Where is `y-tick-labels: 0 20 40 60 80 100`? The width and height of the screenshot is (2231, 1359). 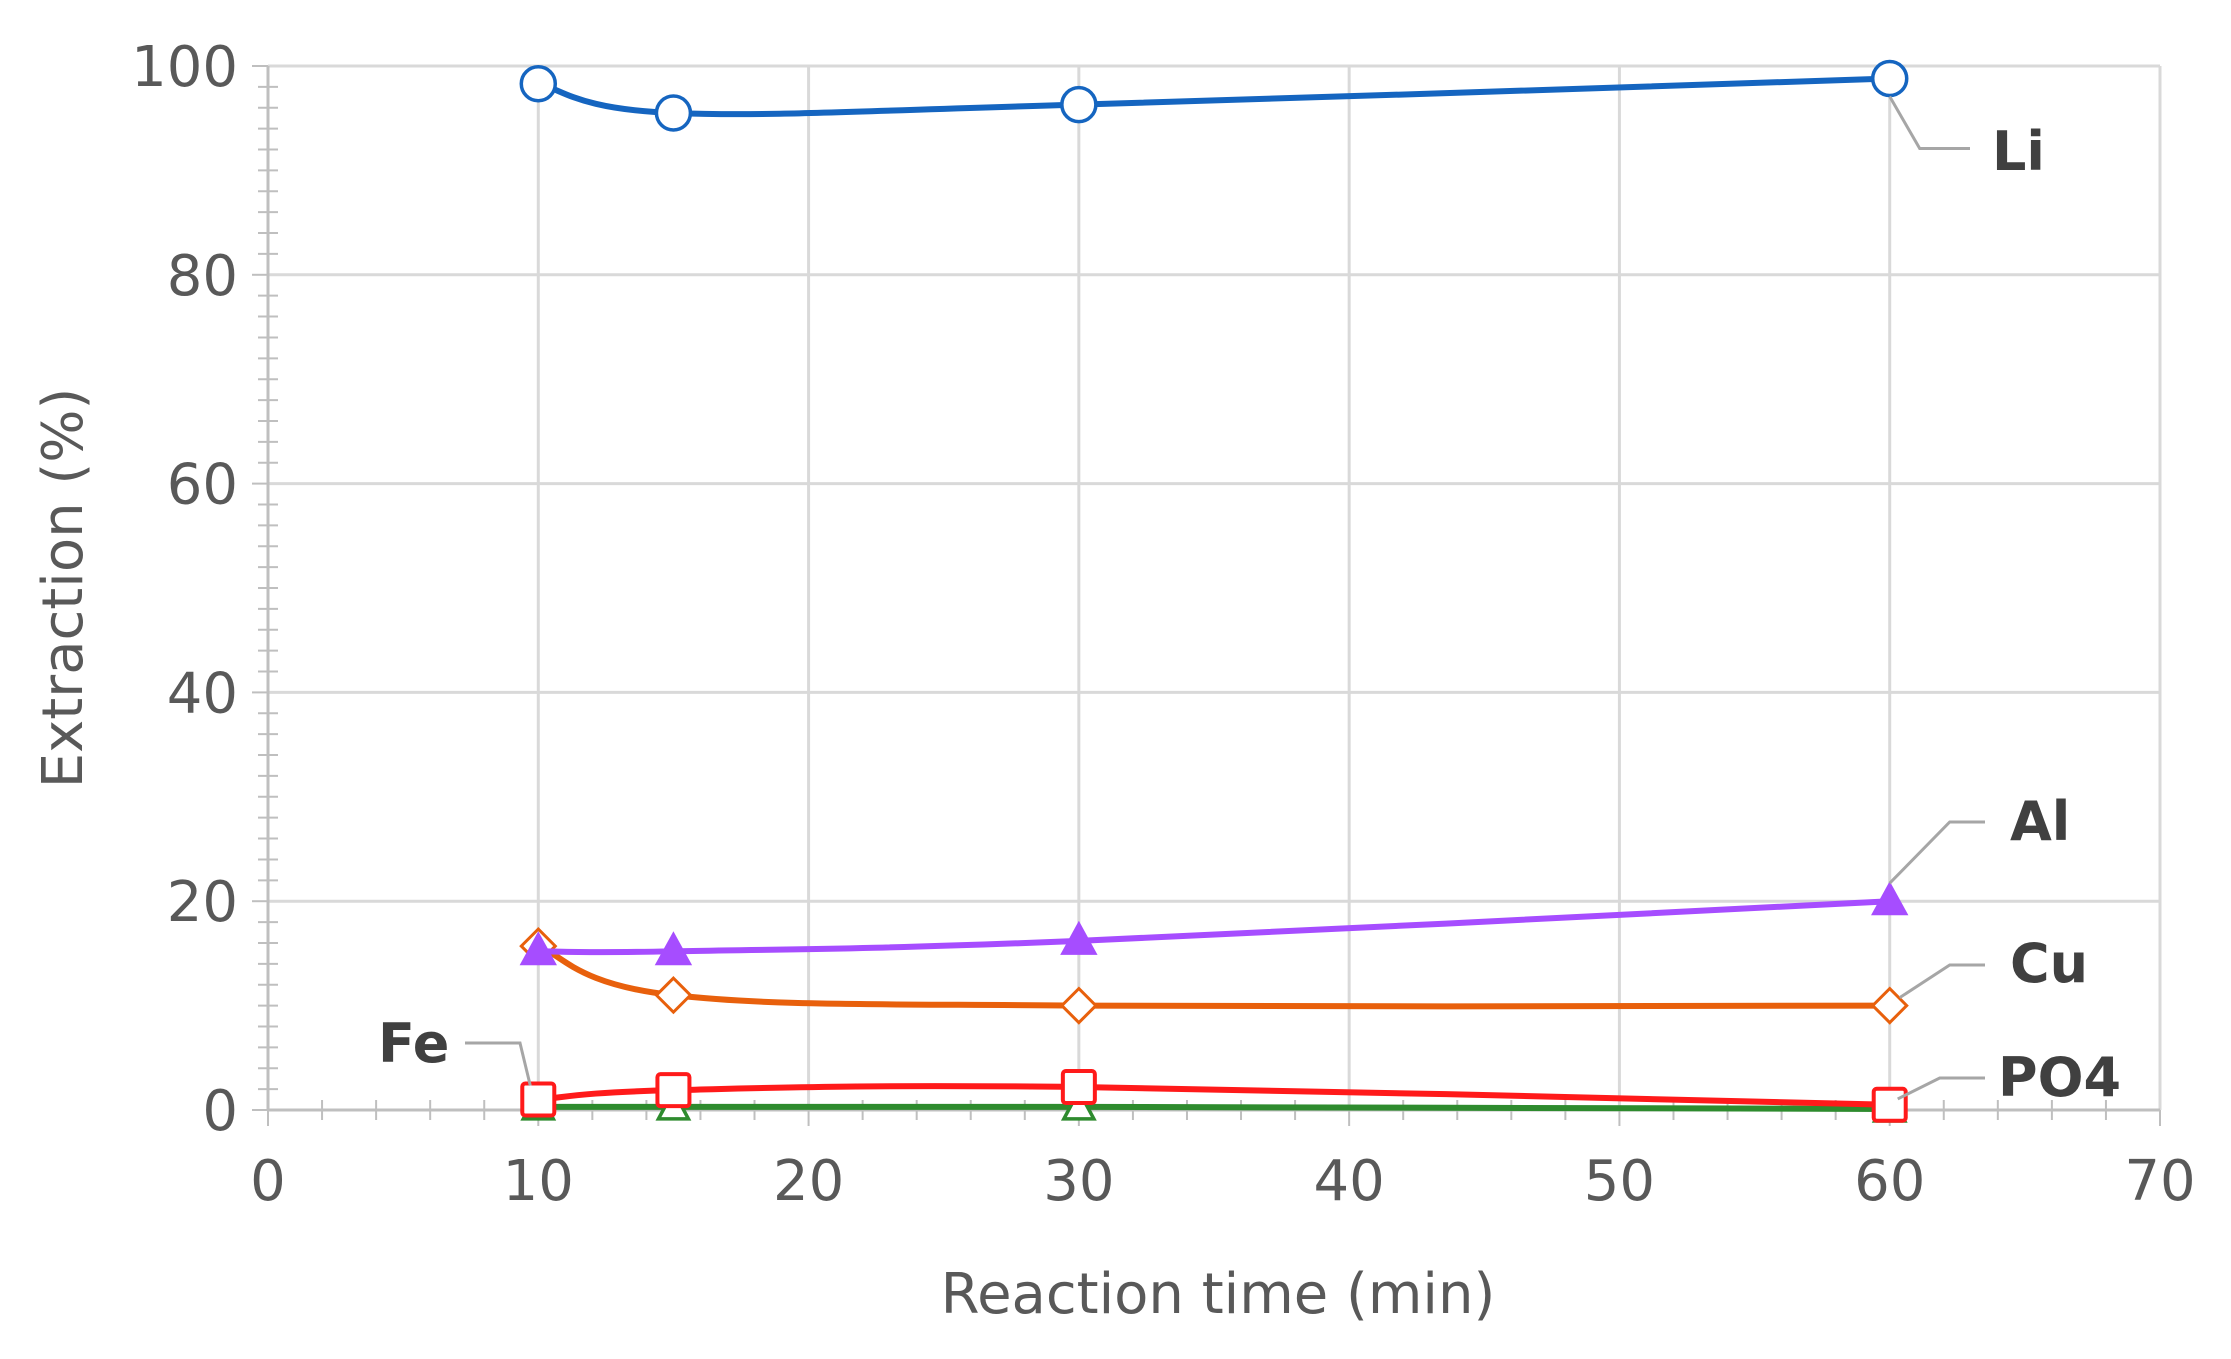 y-tick-labels: 0 20 40 60 80 100 is located at coordinates (184, 589).